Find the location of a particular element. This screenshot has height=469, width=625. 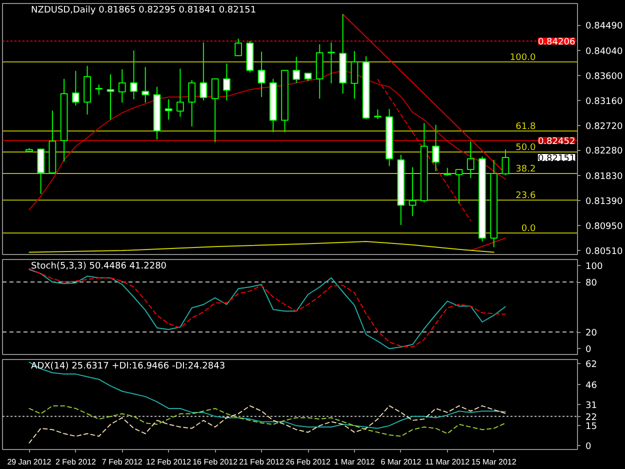

y-tick-label: 80 is located at coordinates (592, 283).